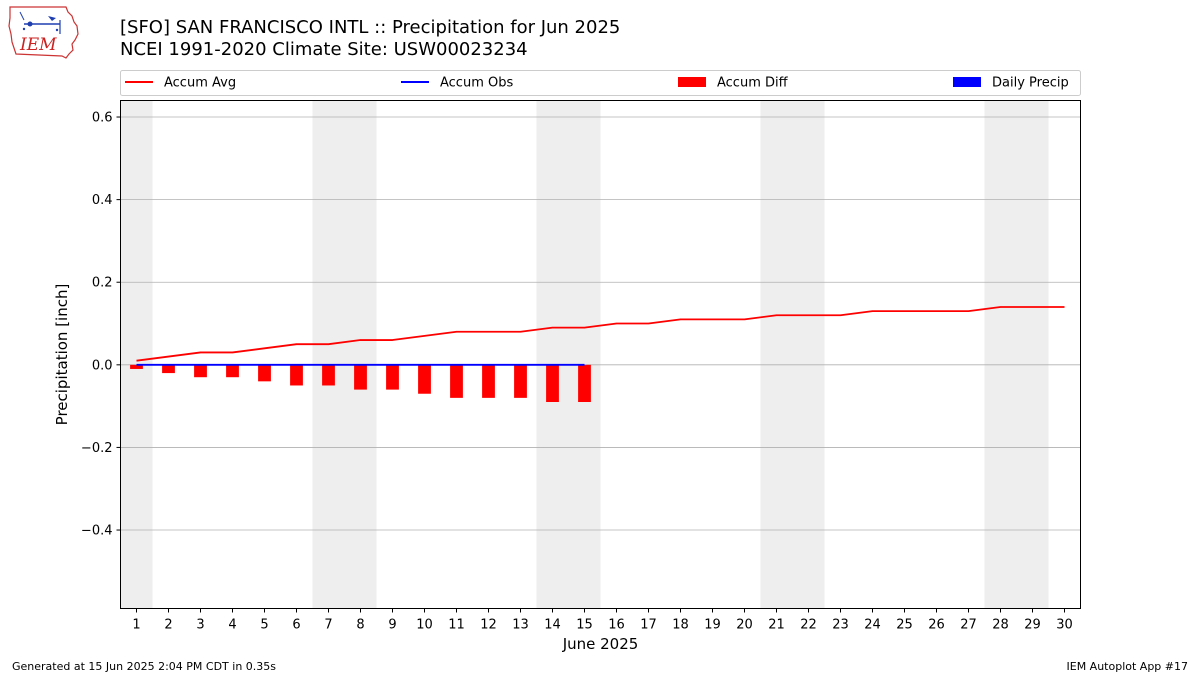 The image size is (1200, 675). I want to click on x-tick-label: 12, so click(488, 625).